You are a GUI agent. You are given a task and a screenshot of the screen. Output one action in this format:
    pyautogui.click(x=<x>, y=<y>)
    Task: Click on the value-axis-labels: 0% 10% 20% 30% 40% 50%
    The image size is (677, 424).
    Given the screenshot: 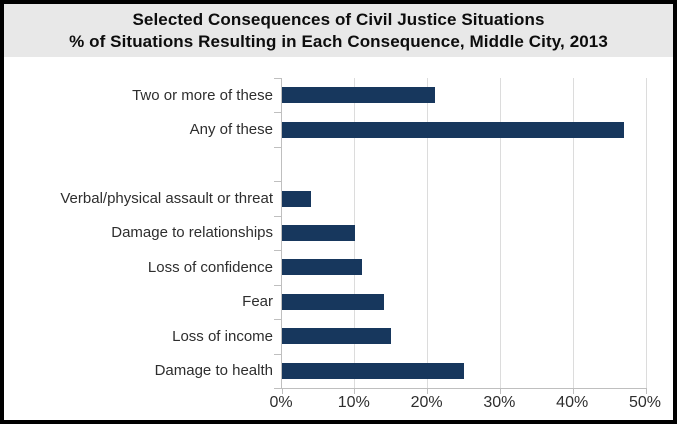 What is the action you would take?
    pyautogui.click(x=465, y=406)
    